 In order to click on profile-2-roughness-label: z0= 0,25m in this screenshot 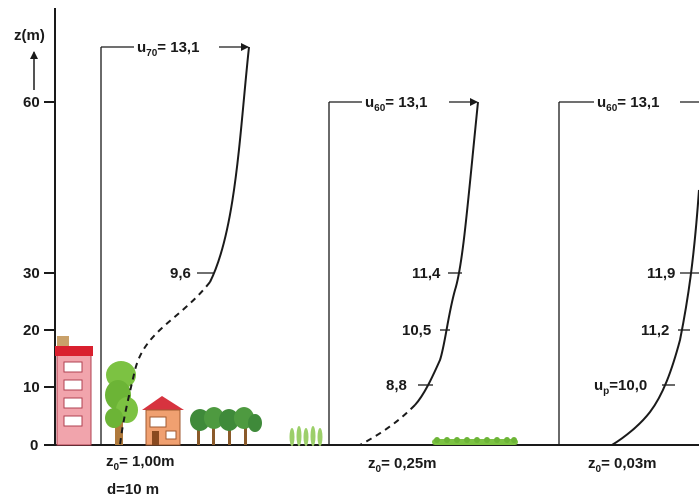, I will do `click(402, 465)`.